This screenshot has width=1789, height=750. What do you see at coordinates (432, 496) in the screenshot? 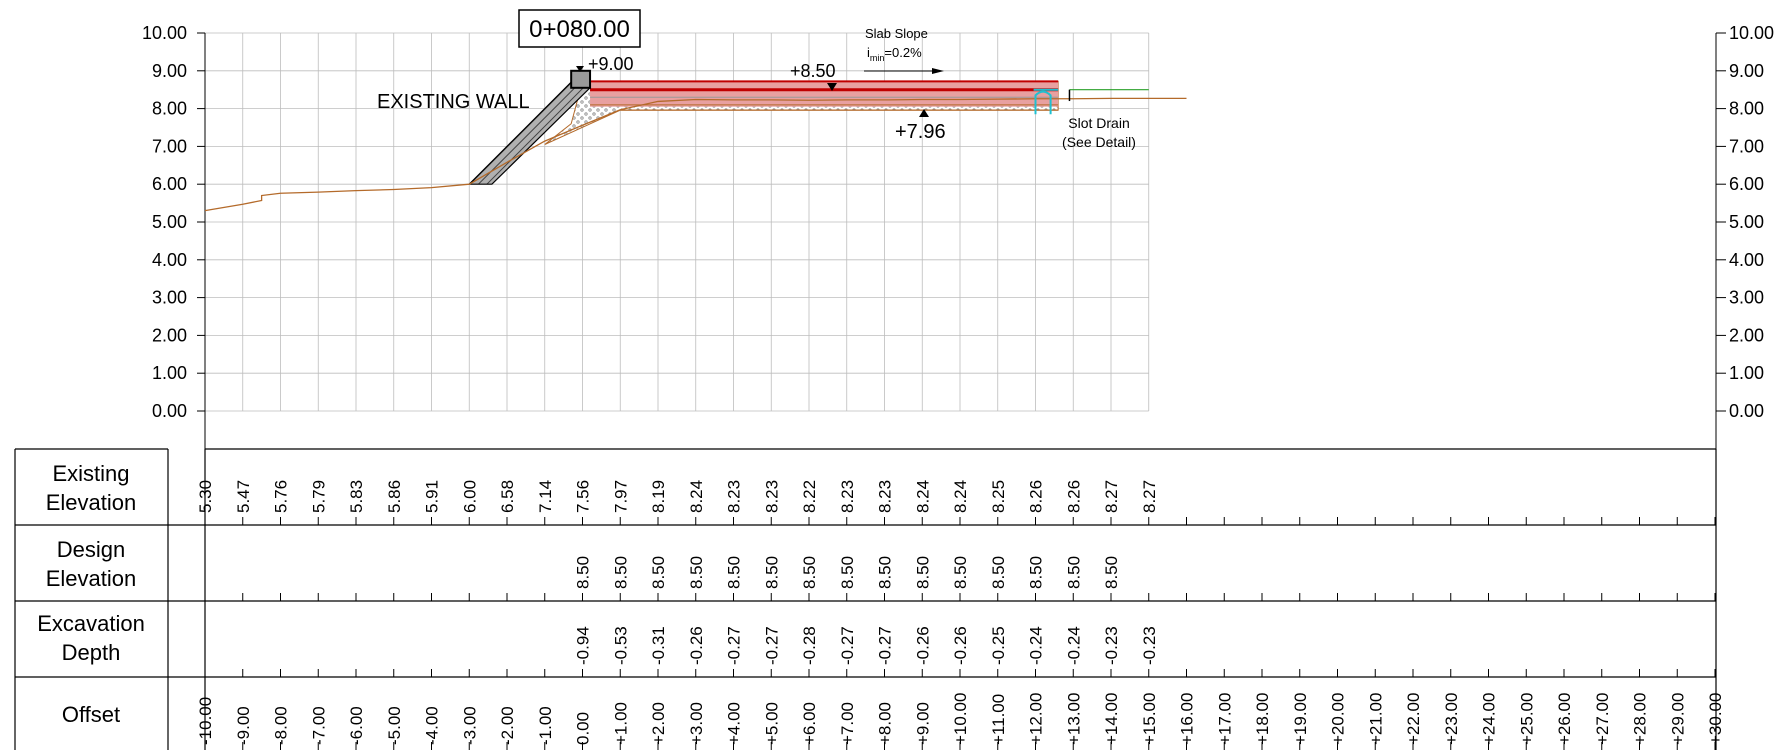
I see `existing-elevation-value: 5.91` at bounding box center [432, 496].